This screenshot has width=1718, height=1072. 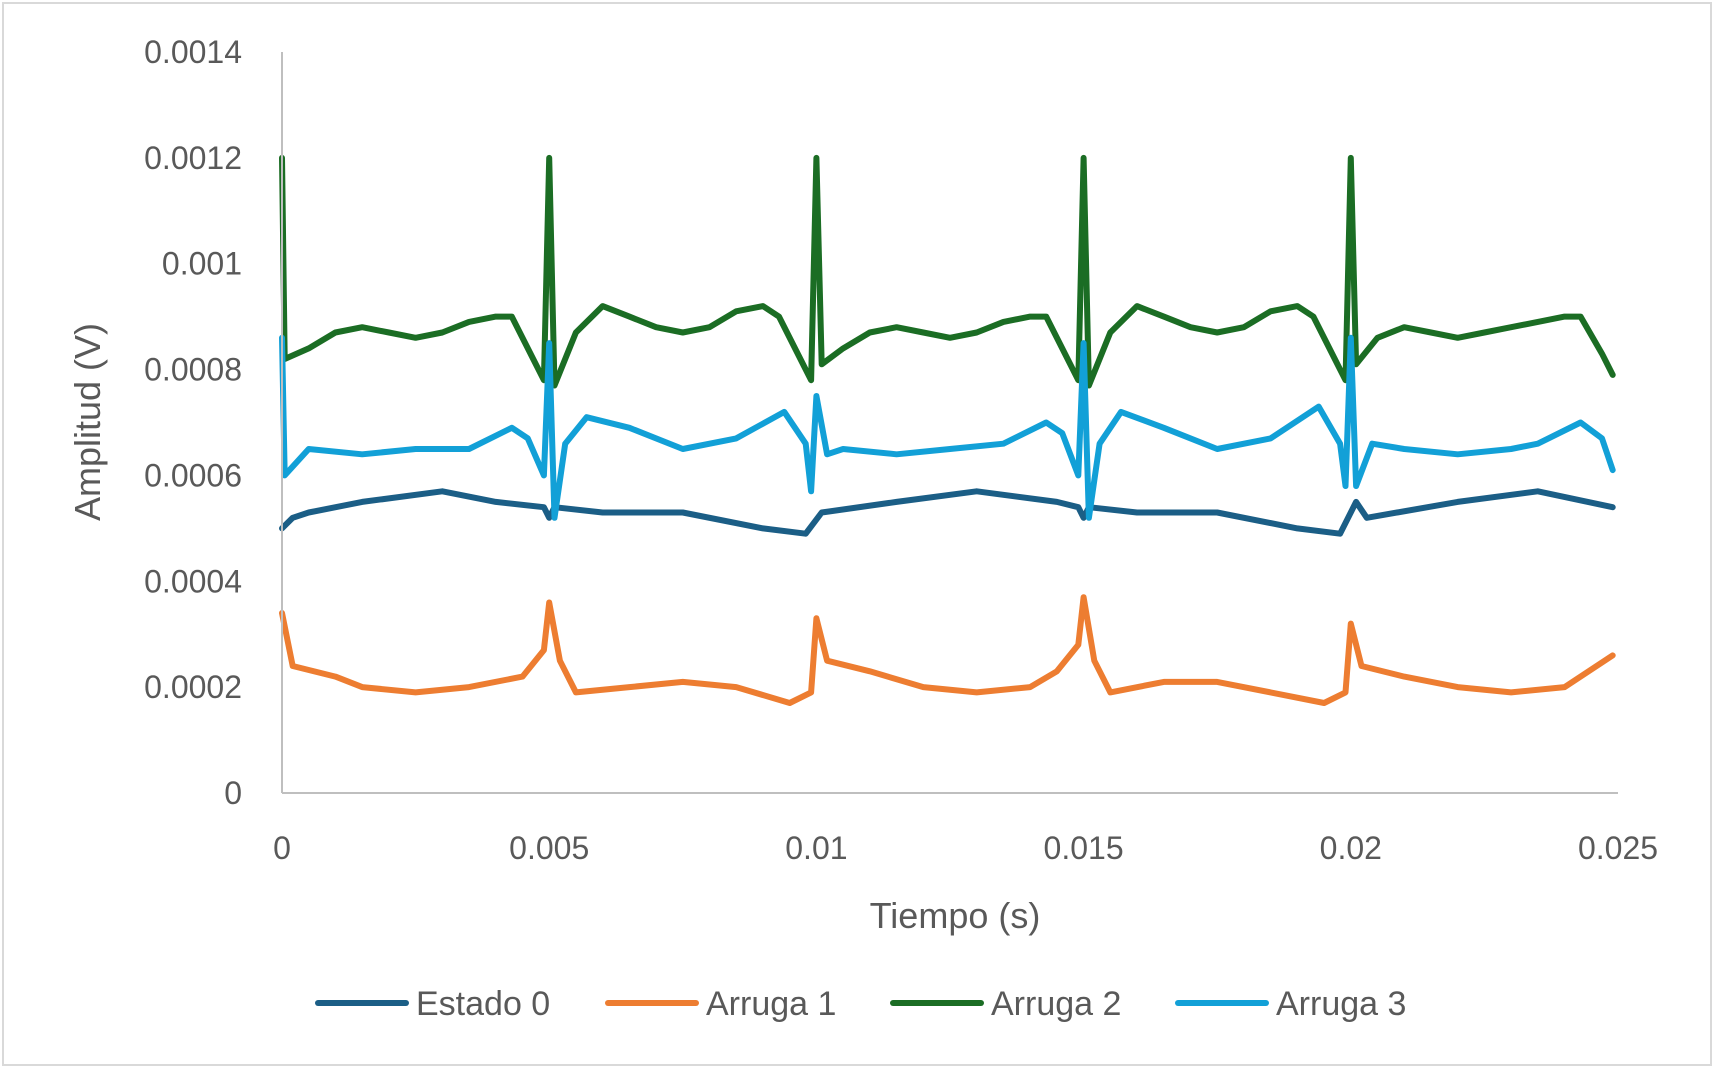 I want to click on legend-label: Estado 0, so click(x=483, y=1004).